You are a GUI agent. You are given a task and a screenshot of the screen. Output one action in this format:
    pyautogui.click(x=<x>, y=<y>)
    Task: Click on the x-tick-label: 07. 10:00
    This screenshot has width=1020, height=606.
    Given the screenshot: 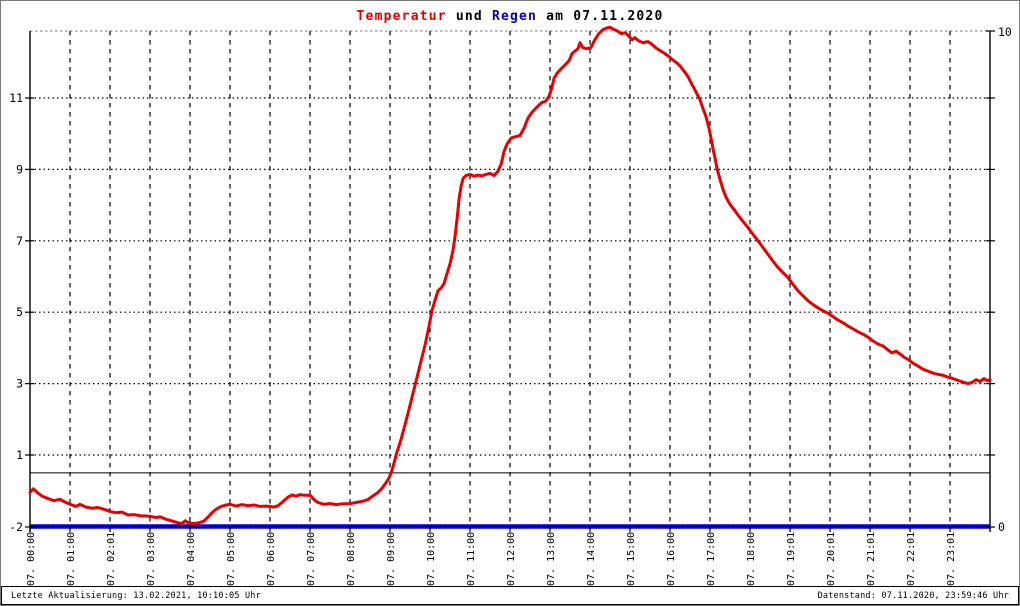 What is the action you would take?
    pyautogui.click(x=431, y=559)
    